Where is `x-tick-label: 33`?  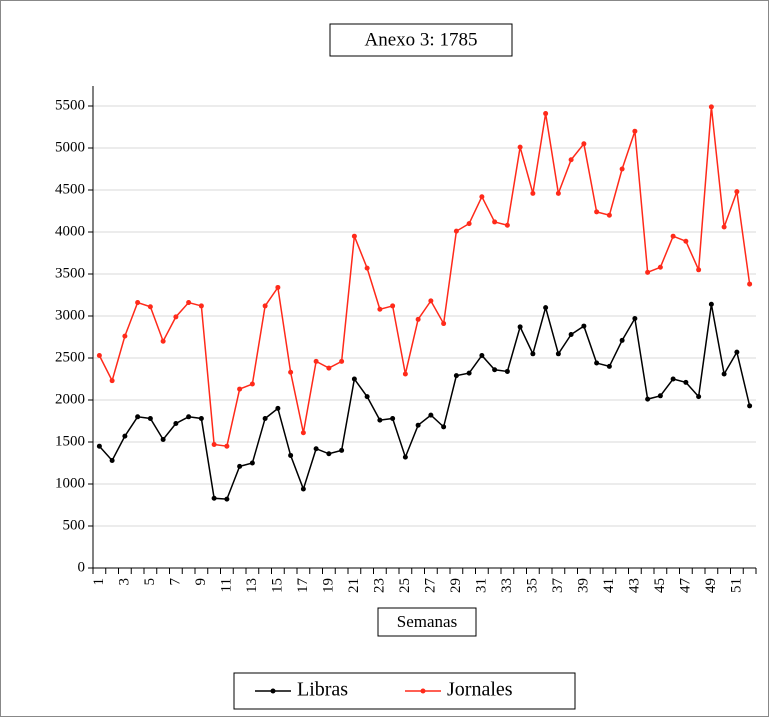
x-tick-label: 33 is located at coordinates (507, 585).